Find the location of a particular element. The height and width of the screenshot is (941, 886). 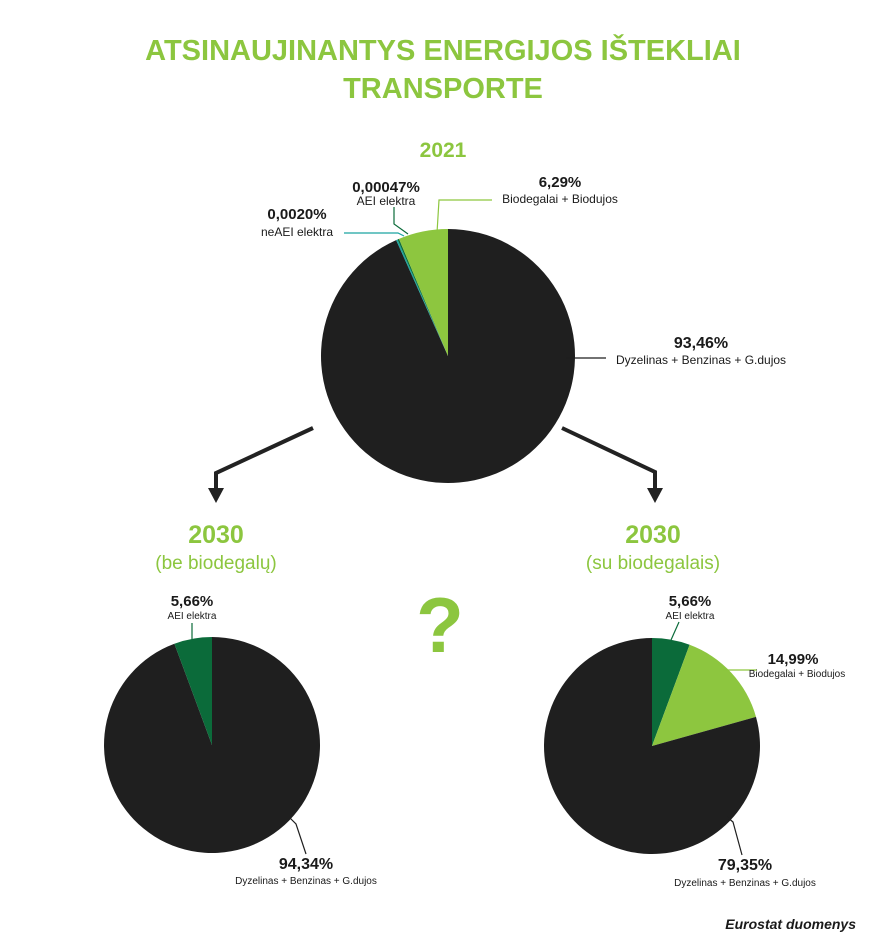

pie-chart-2030-no-biofuel is located at coordinates (212, 745).